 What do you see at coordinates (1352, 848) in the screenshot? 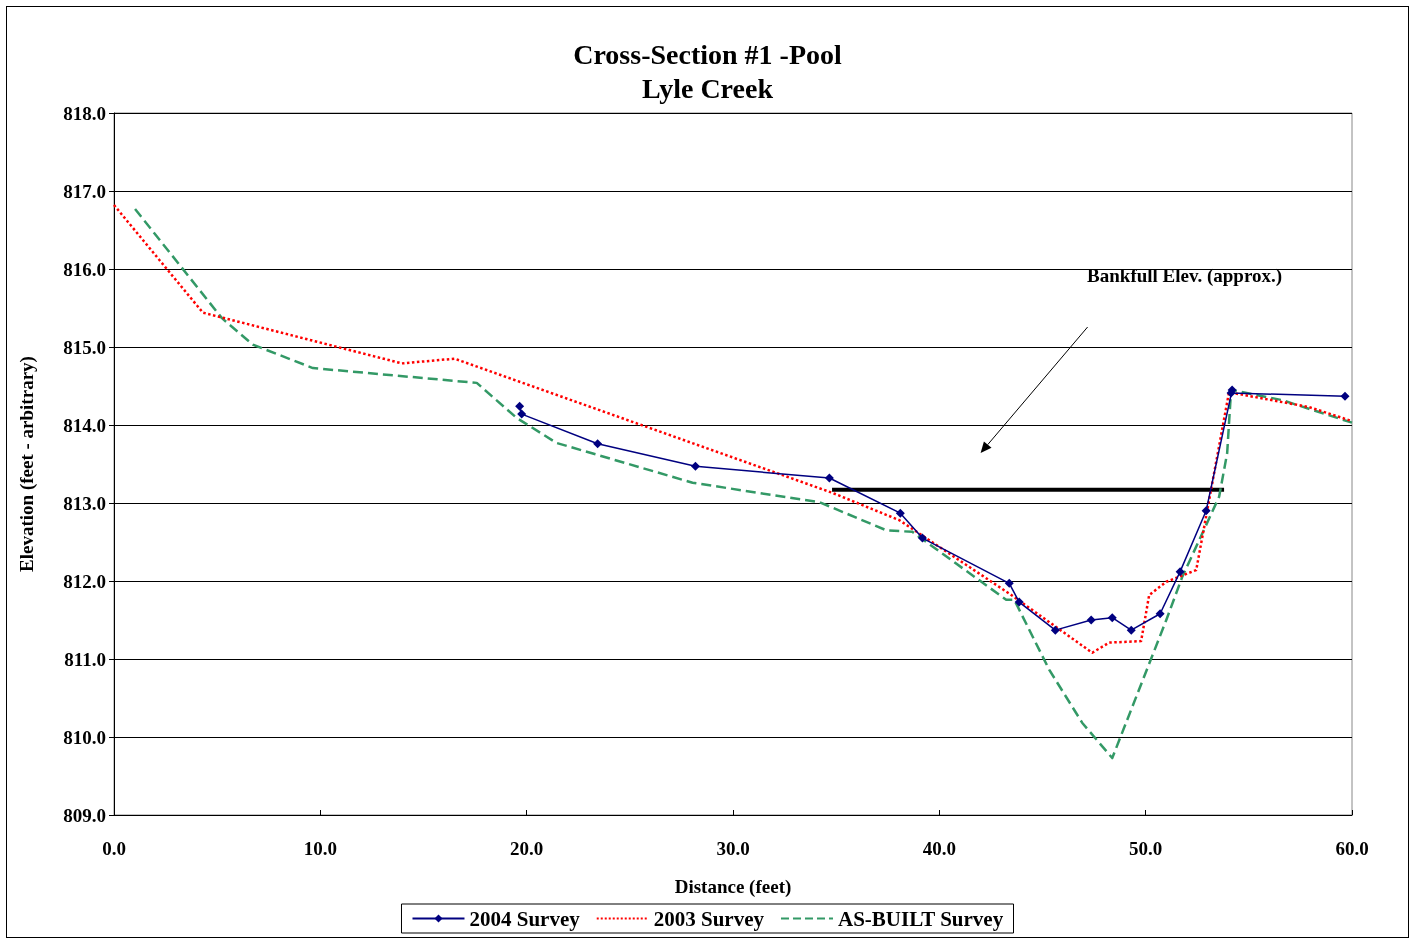
I see `x-tick-label: 60.0` at bounding box center [1352, 848].